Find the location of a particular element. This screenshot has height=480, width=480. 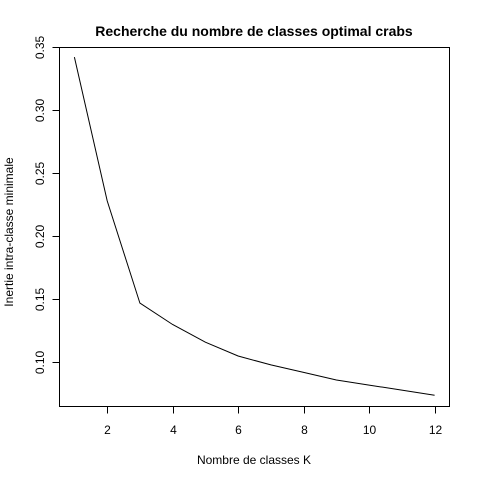

y-tick-label: 0.25 is located at coordinates (40, 173).